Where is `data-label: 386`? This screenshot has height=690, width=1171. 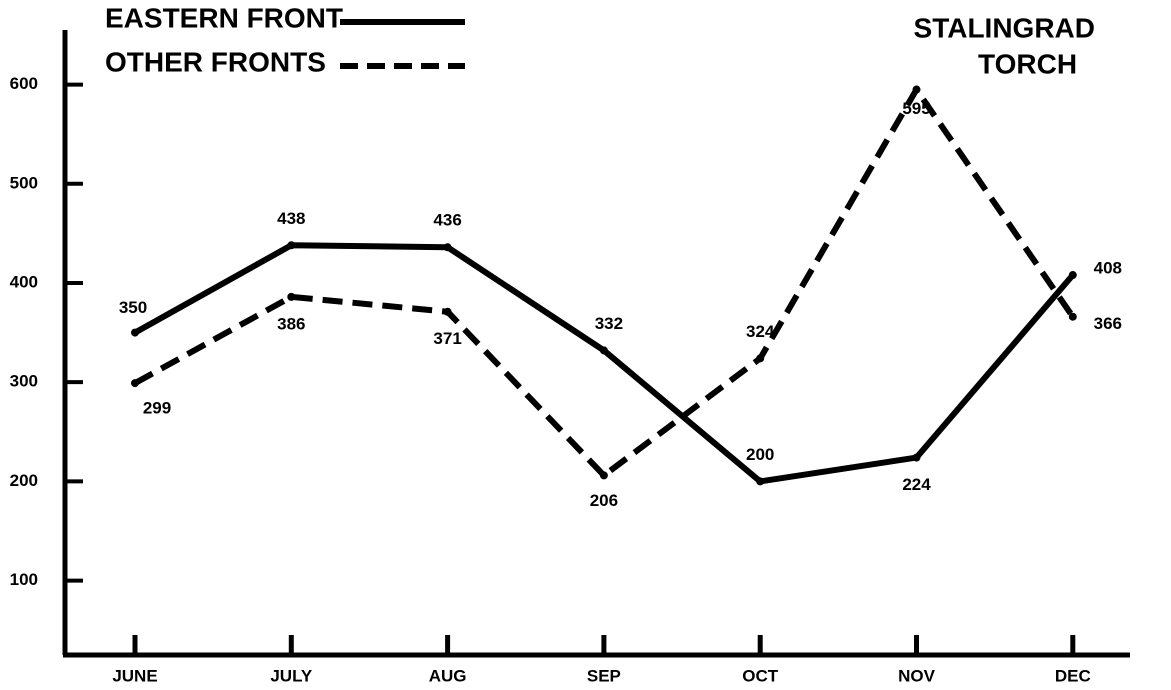
data-label: 386 is located at coordinates (291, 323).